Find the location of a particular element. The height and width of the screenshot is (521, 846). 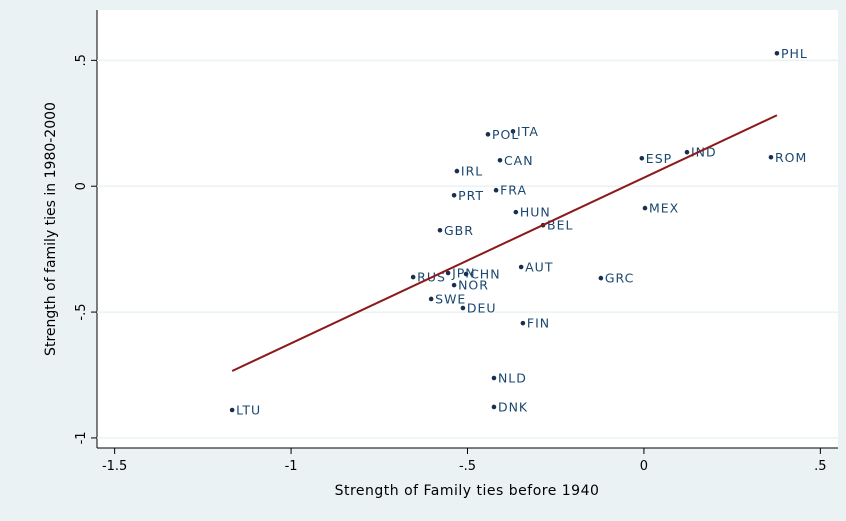

x-tick-label: -1.5 is located at coordinates (114, 466).